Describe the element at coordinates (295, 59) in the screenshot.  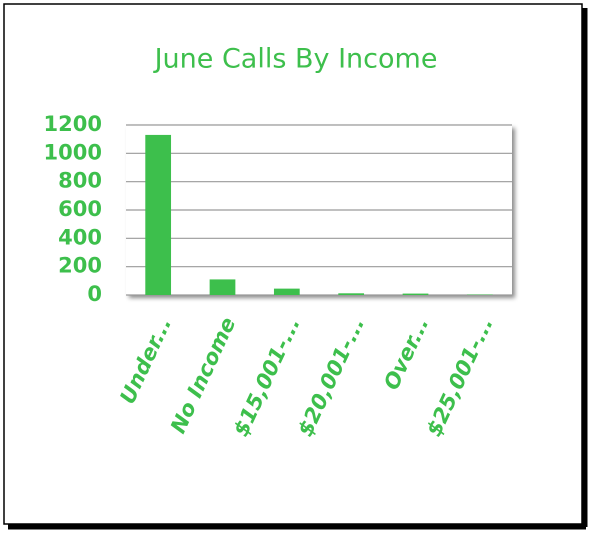
I see `chart-title: June Calls By Income` at that location.